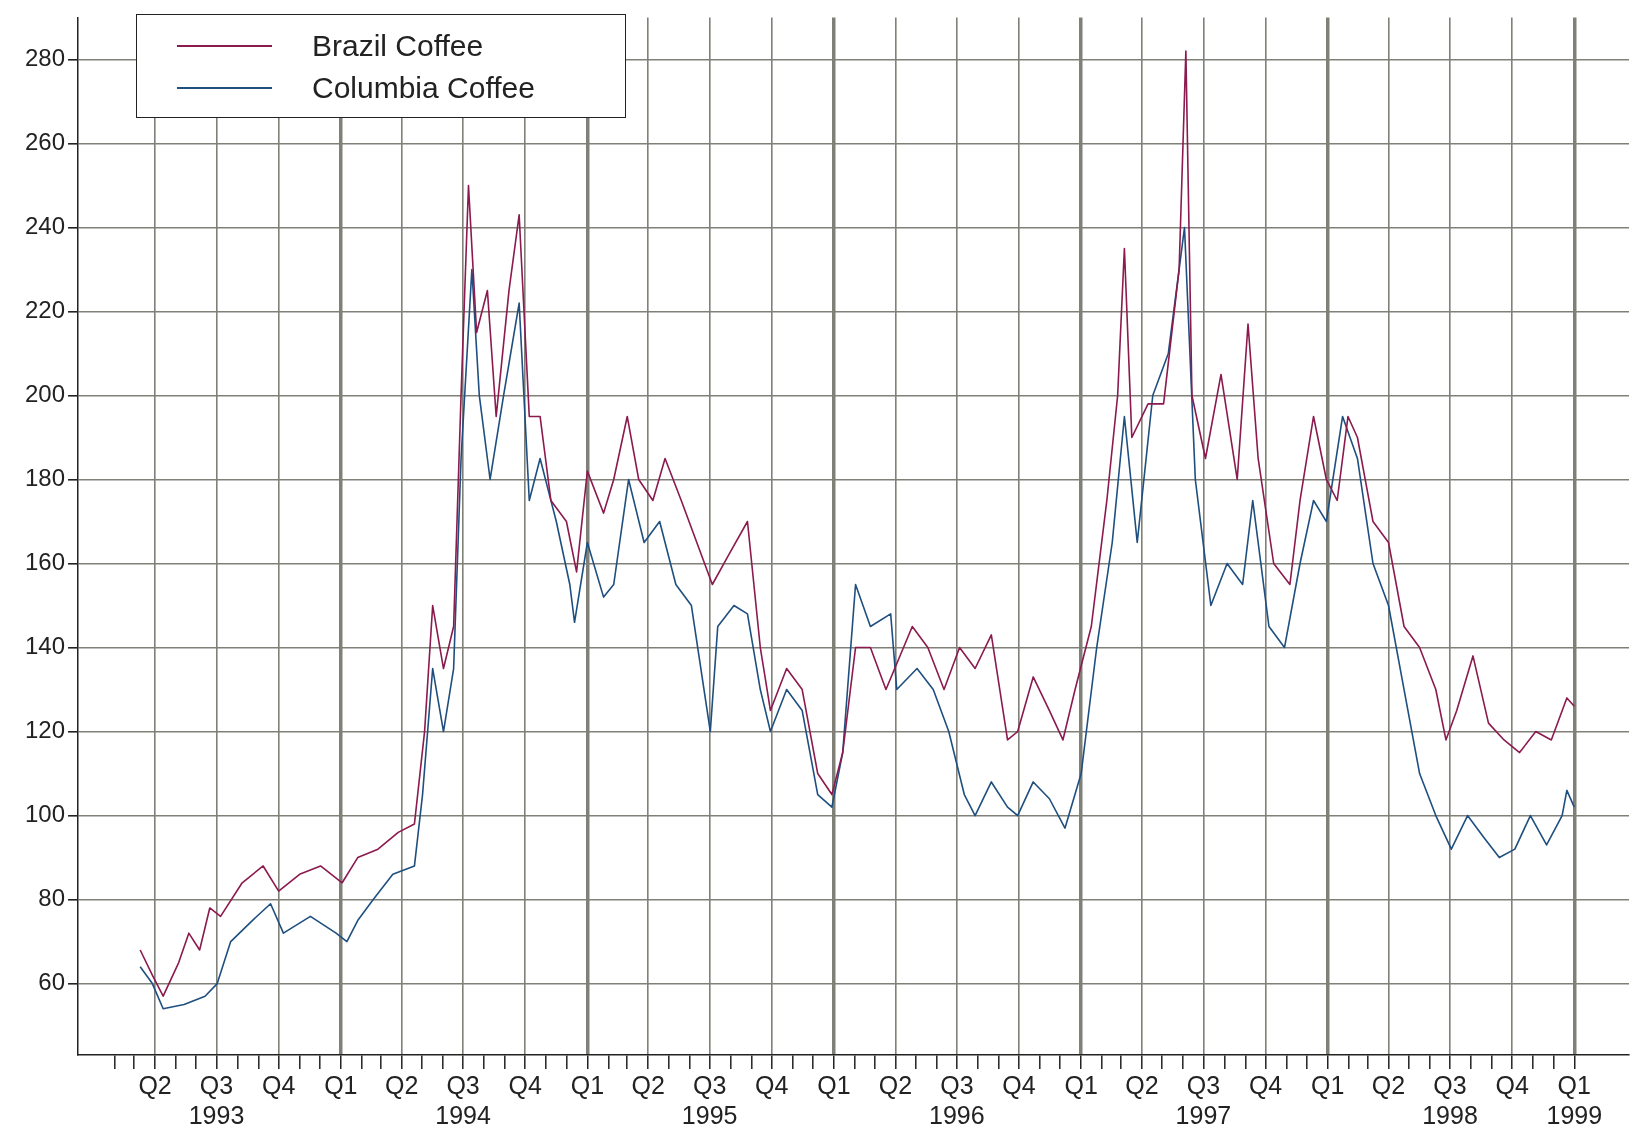 This screenshot has height=1139, width=1637. Describe the element at coordinates (709, 1099) in the screenshot. I see `x-tick-label: Q3 1995` at that location.